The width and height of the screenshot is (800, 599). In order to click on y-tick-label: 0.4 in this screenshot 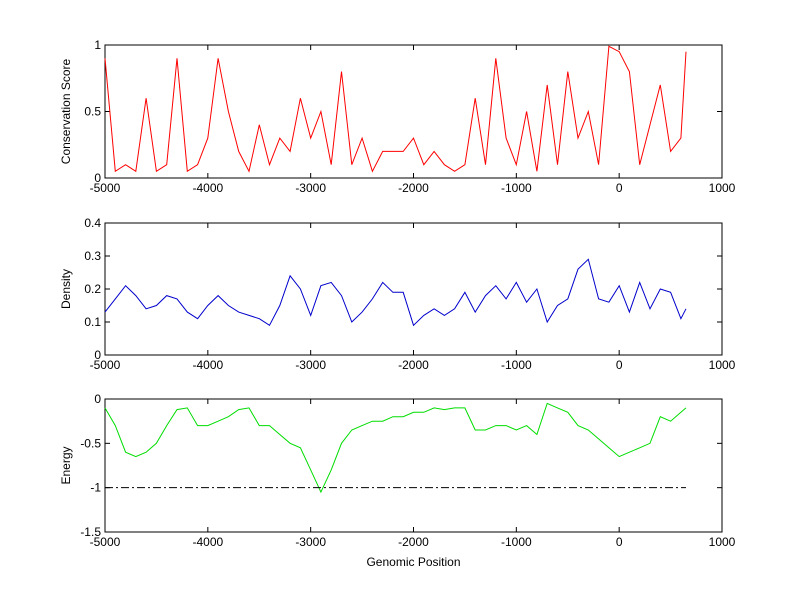, I will do `click(92, 223)`.